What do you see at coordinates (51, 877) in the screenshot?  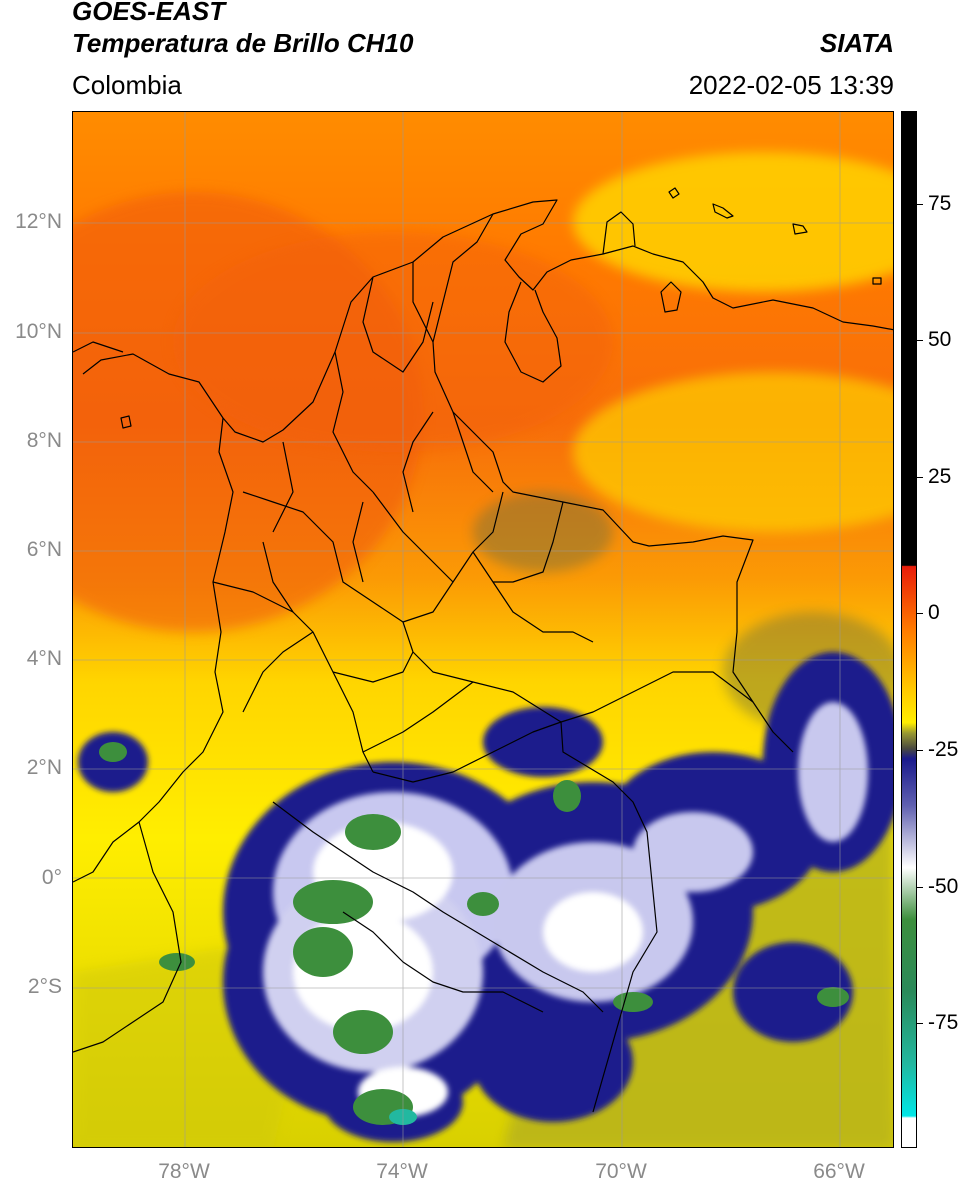 I see `lat-label-0: 0°` at bounding box center [51, 877].